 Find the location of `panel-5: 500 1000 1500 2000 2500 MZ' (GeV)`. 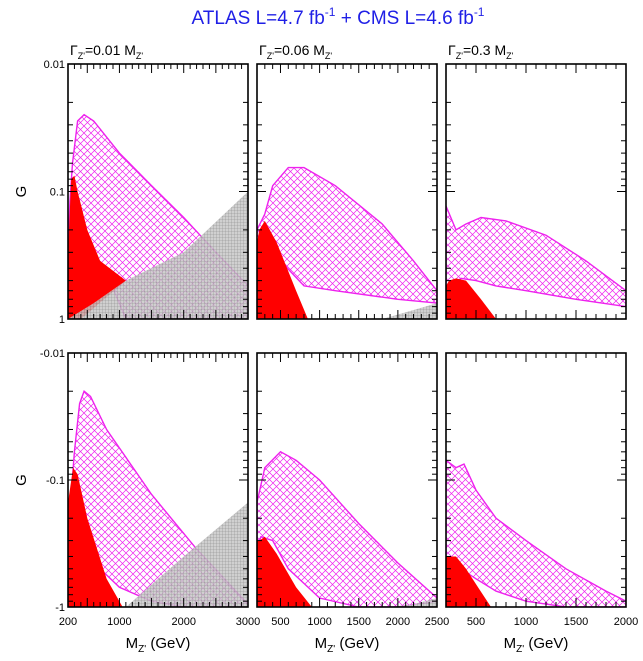

panel-5: 500 1000 1500 2000 2500 MZ' (GeV) is located at coordinates (352, 503).